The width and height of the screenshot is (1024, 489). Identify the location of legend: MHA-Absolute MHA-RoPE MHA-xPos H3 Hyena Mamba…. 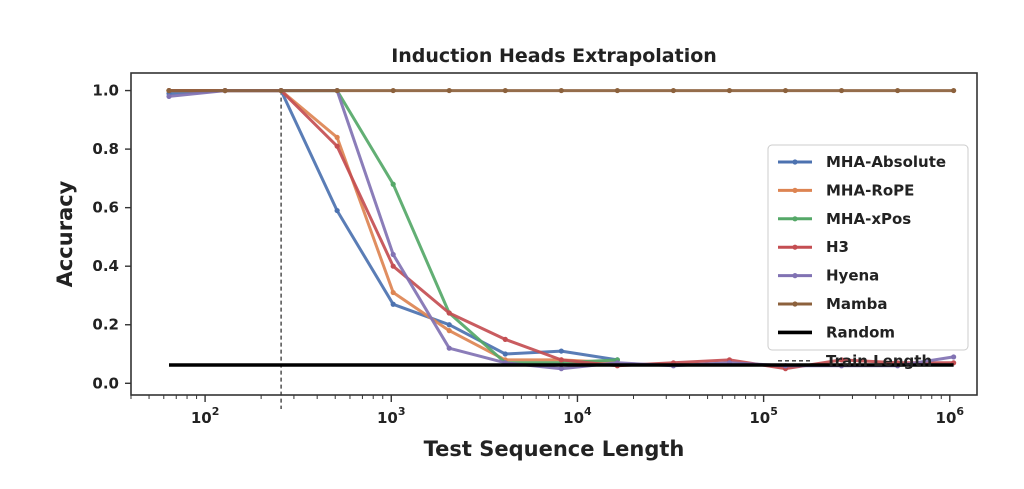
(868, 257).